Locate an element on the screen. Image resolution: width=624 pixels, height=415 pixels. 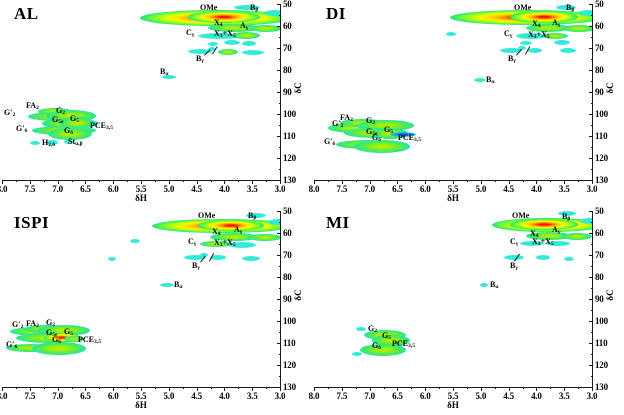
y-tick-label-ispi-2: 70 is located at coordinates (287, 255).